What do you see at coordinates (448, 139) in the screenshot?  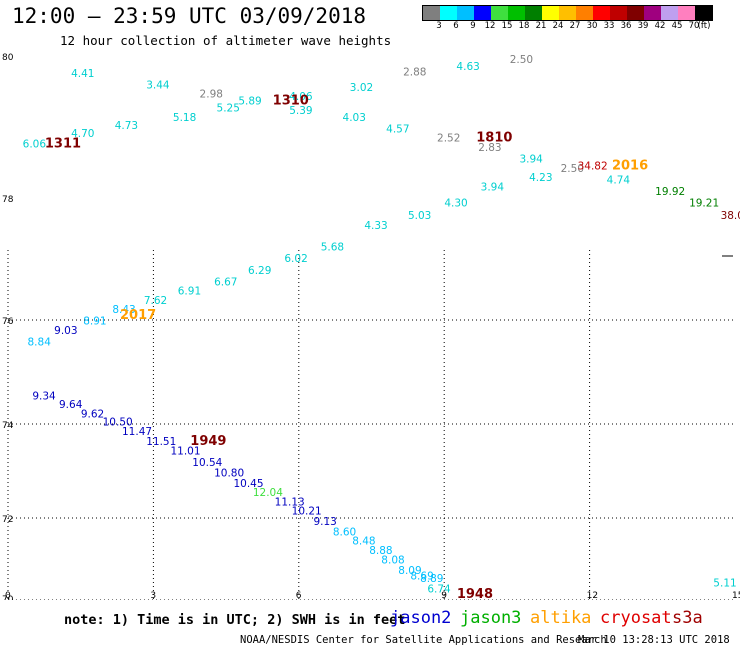 I see `wave-height-value: 2.52` at bounding box center [448, 139].